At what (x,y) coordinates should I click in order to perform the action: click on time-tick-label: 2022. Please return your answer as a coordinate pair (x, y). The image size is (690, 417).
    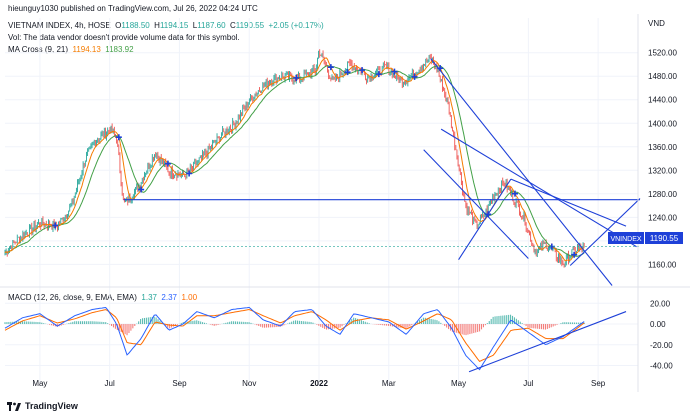
    Looking at the image, I should click on (319, 383).